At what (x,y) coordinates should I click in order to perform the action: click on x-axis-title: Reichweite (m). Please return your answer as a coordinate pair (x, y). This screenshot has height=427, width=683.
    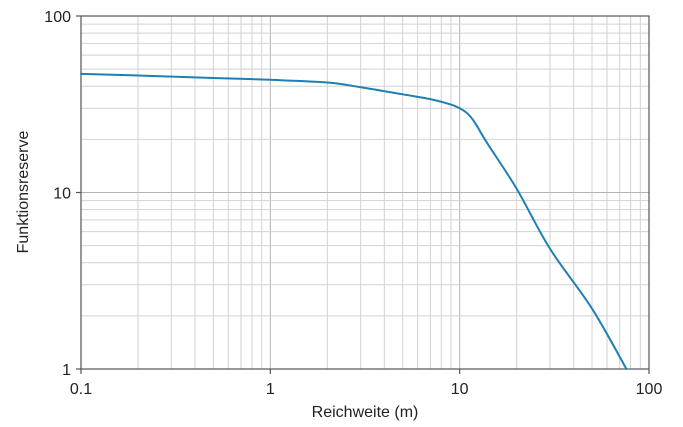
    Looking at the image, I should click on (365, 412).